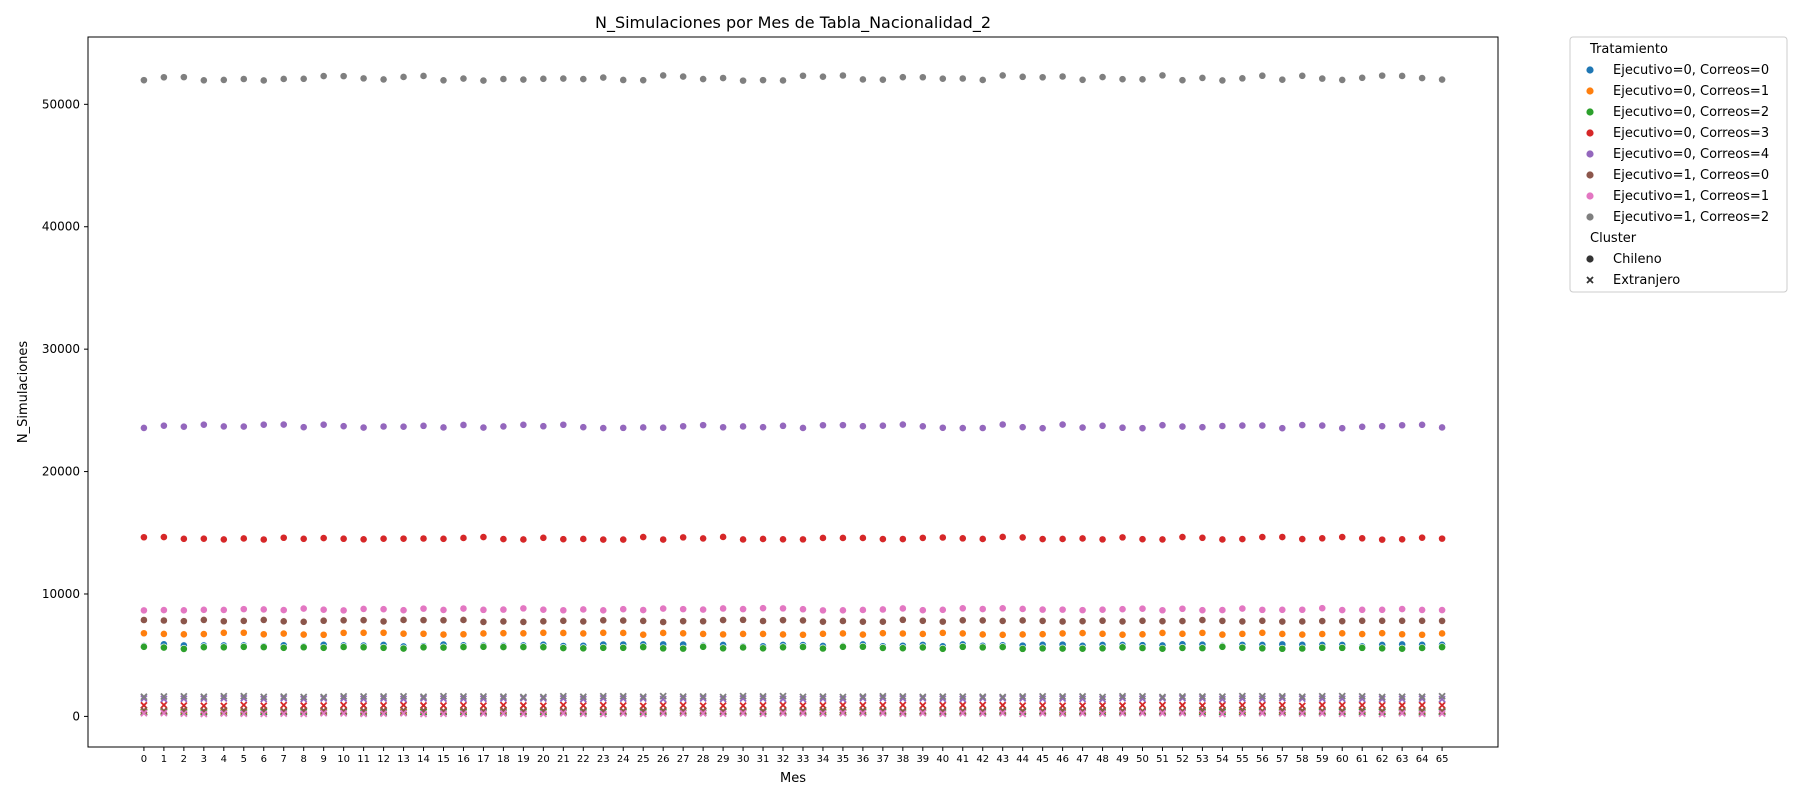 The width and height of the screenshot is (1800, 800). Describe the element at coordinates (1142, 759) in the screenshot. I see `x-tick-label: 50` at that location.